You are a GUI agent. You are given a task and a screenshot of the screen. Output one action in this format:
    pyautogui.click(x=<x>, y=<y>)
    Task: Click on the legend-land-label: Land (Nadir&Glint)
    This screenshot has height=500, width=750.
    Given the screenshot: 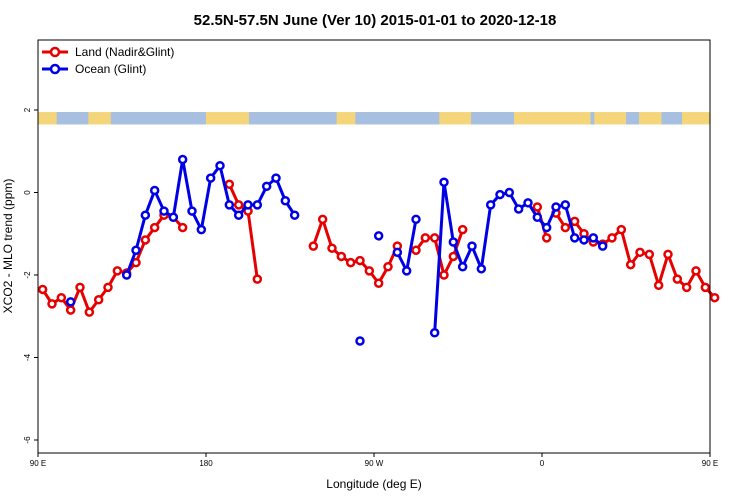 What is the action you would take?
    pyautogui.click(x=124, y=52)
    